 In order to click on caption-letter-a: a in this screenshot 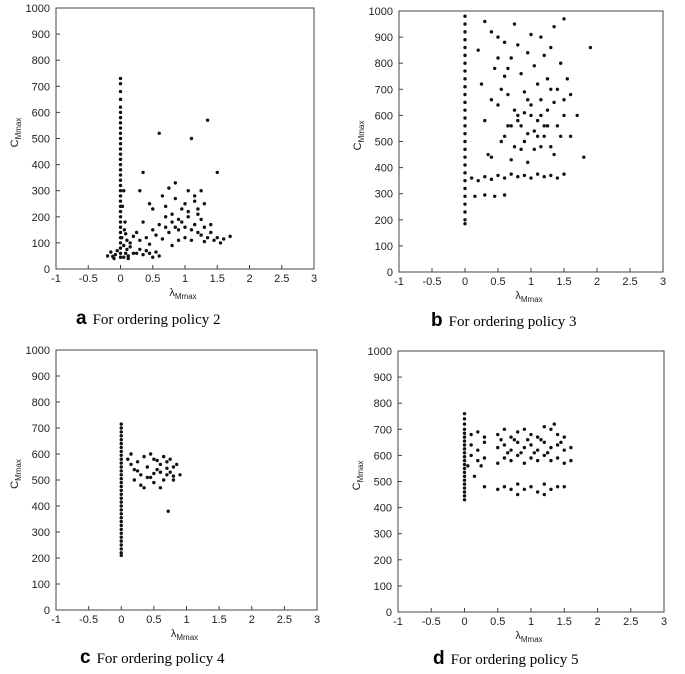, I will do `click(81, 318)`.